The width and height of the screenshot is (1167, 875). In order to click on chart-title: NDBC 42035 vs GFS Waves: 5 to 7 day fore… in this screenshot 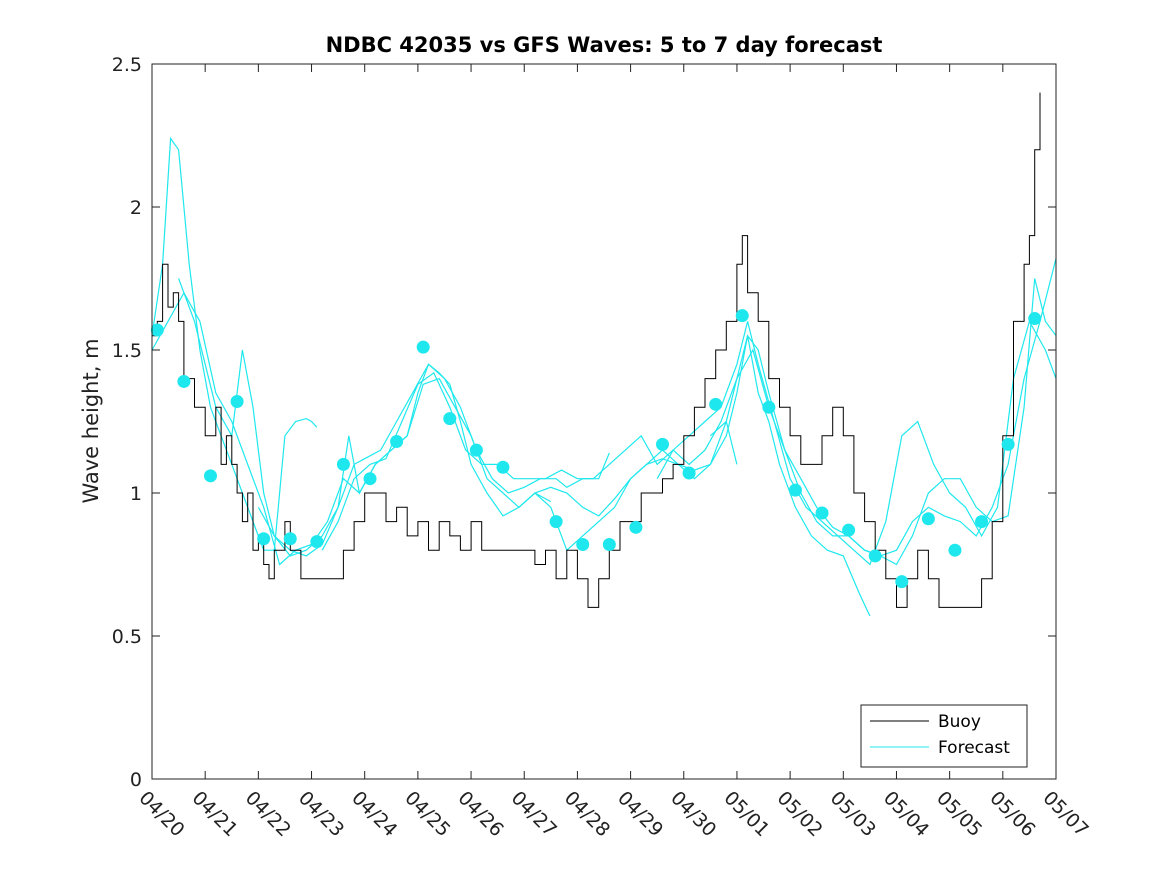, I will do `click(604, 45)`.